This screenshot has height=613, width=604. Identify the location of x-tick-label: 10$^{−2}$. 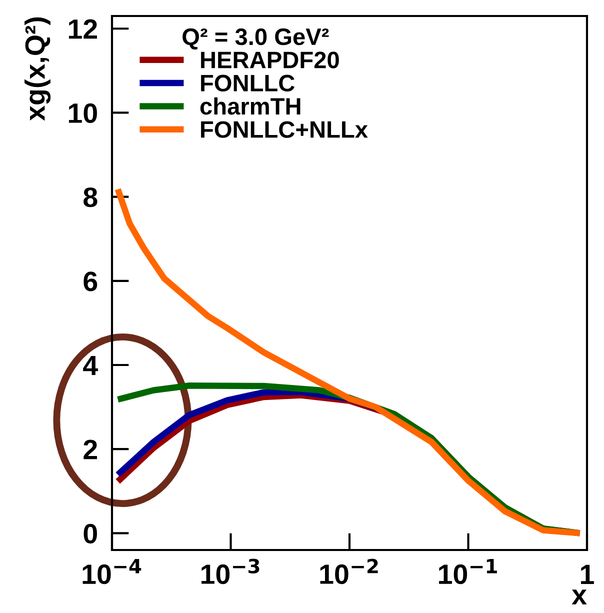
(349, 571).